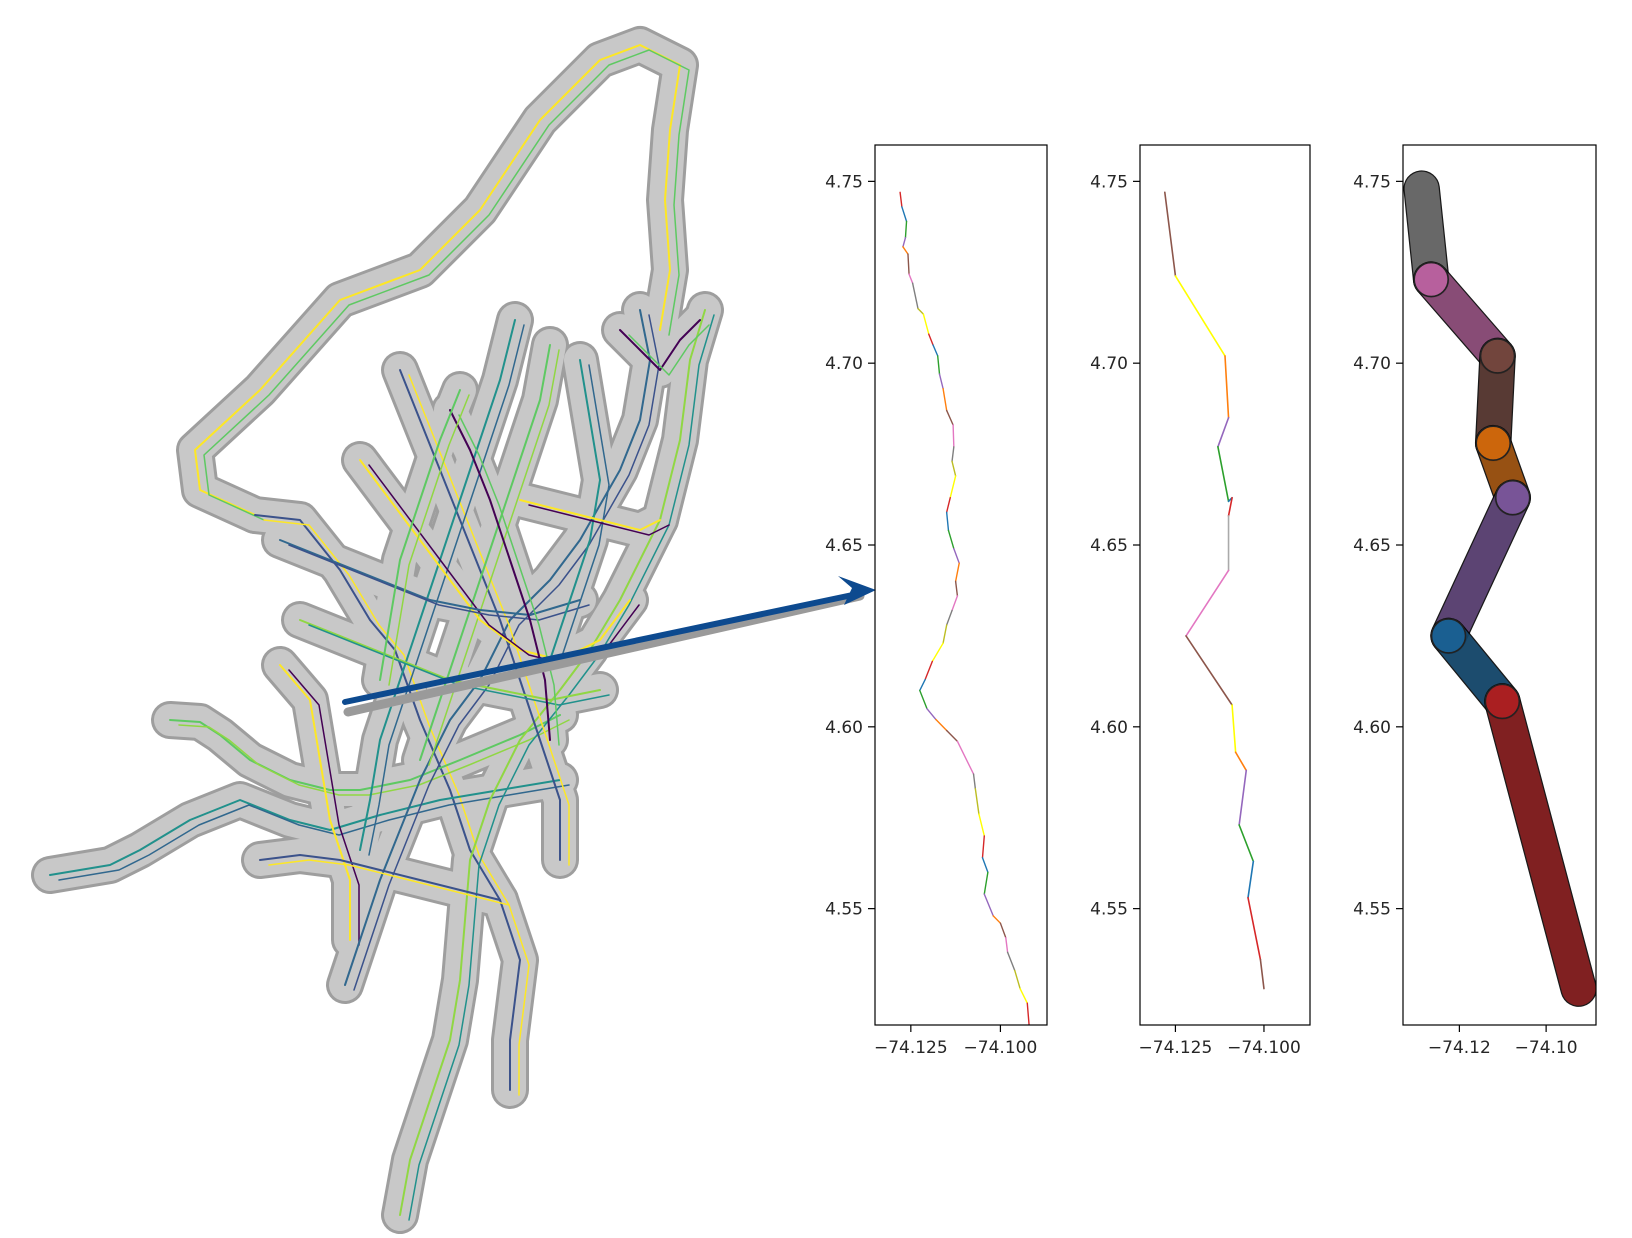 This screenshot has width=1632, height=1238. I want to click on x-tick-label: −74.10, so click(1546, 1048).